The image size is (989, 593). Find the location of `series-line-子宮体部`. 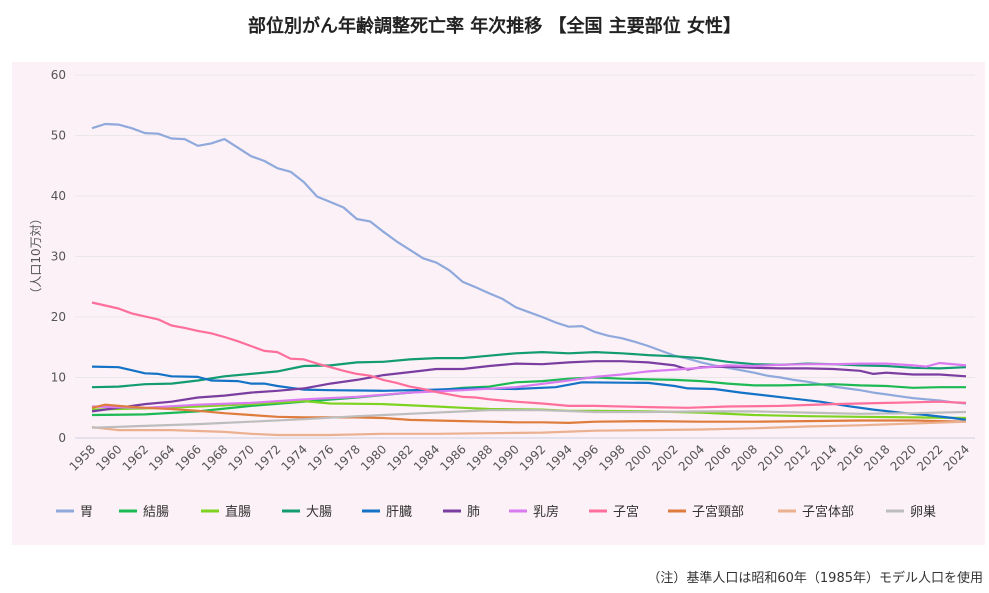

series-line-子宮体部 is located at coordinates (529, 428).